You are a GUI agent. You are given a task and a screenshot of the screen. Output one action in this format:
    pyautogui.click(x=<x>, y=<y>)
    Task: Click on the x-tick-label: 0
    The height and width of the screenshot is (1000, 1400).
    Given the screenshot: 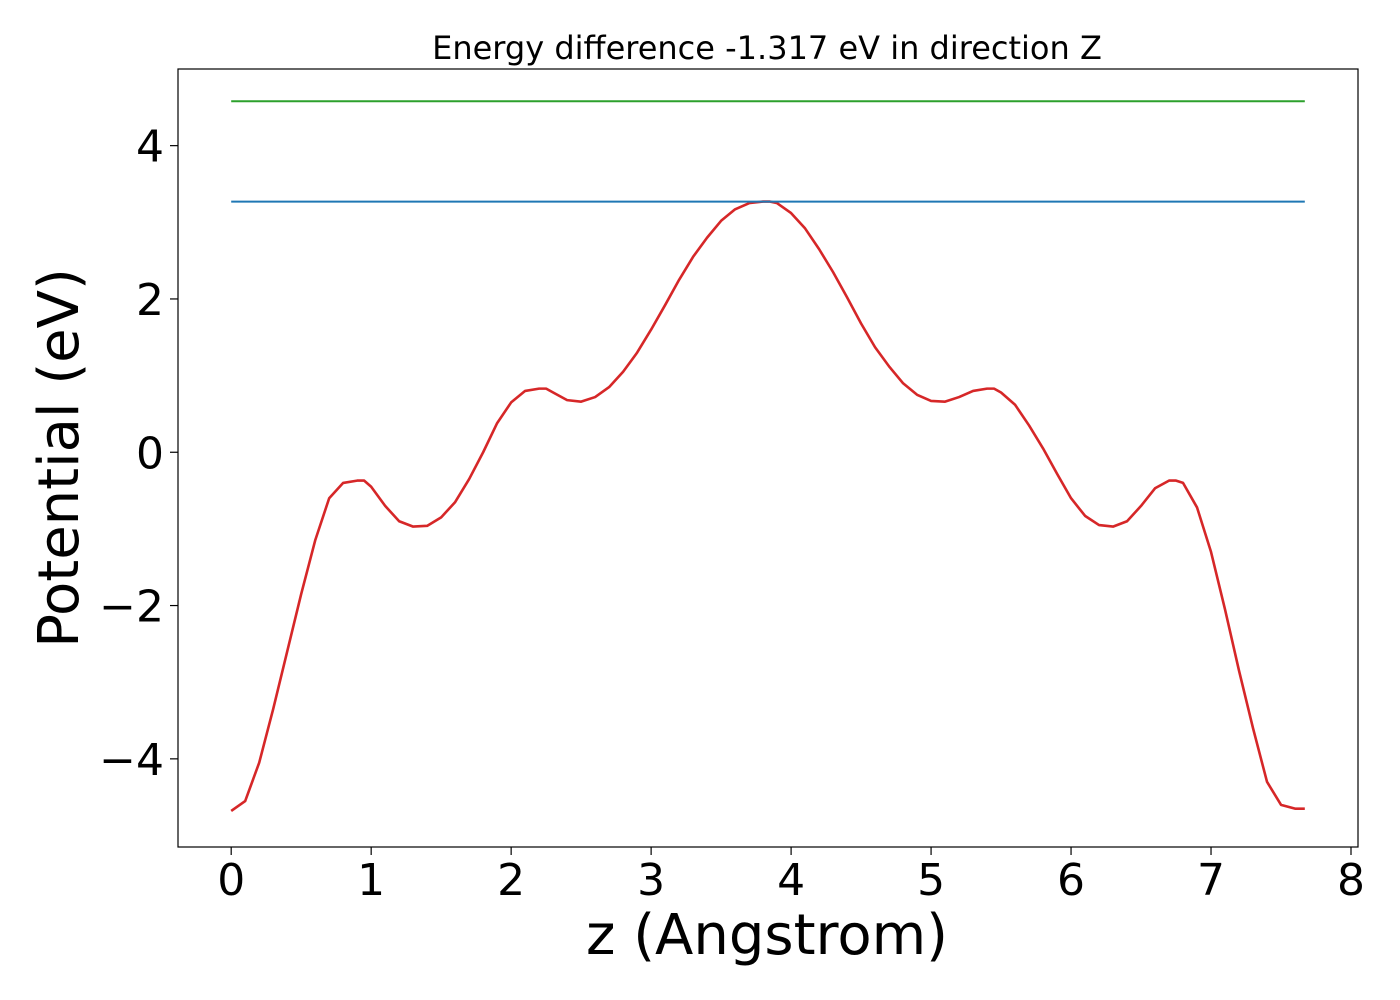 What is the action you would take?
    pyautogui.click(x=231, y=880)
    